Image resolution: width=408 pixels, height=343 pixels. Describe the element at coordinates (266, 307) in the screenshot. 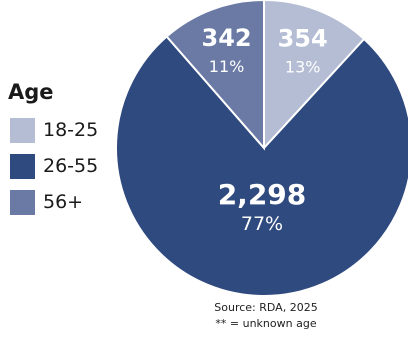

I see `source-text: Source: RDA, 2025` at that location.